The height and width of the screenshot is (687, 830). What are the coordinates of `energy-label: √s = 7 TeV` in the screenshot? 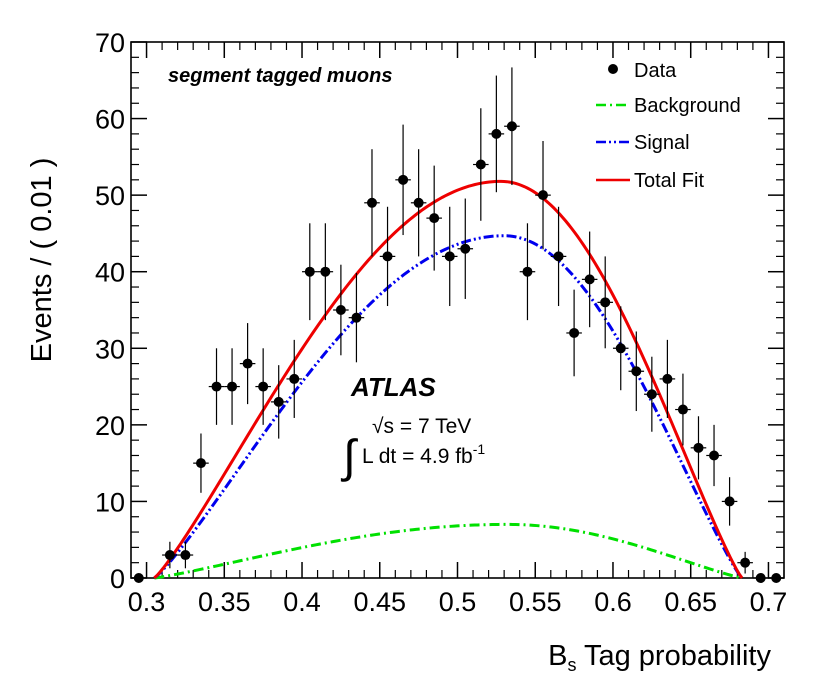 It's located at (421, 426).